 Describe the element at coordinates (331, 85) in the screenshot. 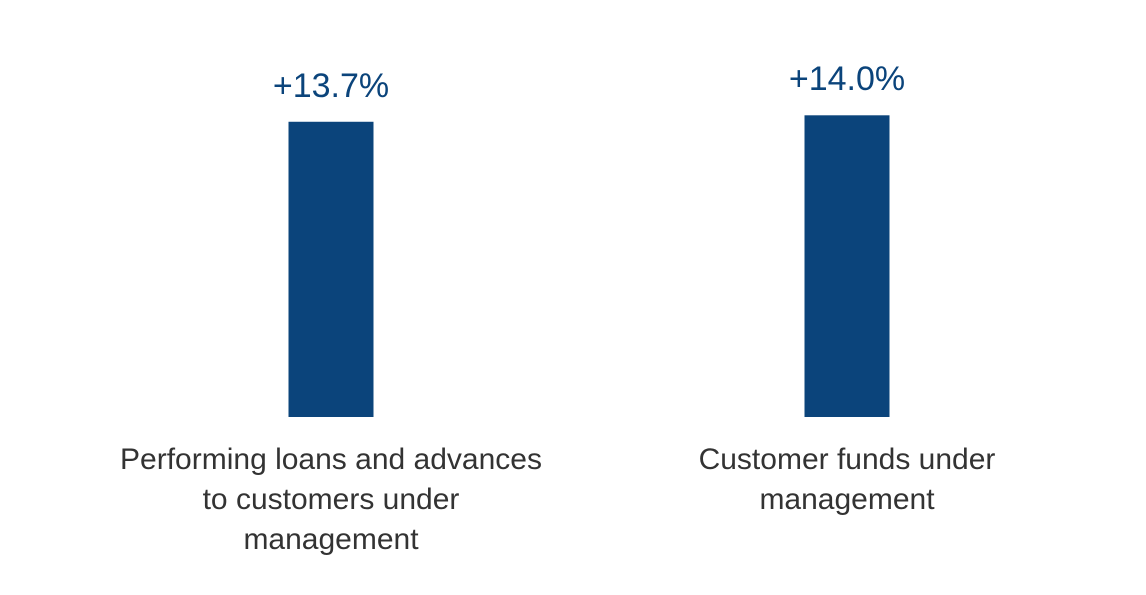

I see `value-label: +13.7%` at that location.